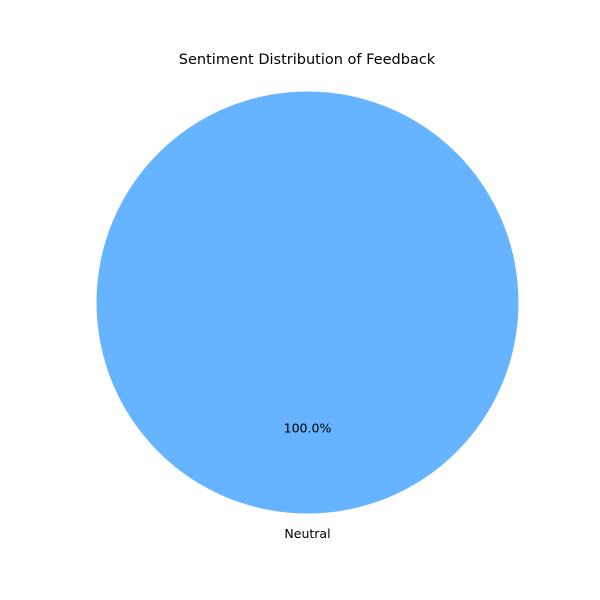  What do you see at coordinates (307, 60) in the screenshot?
I see `chart-title: Sentiment Distribution of Feedback` at bounding box center [307, 60].